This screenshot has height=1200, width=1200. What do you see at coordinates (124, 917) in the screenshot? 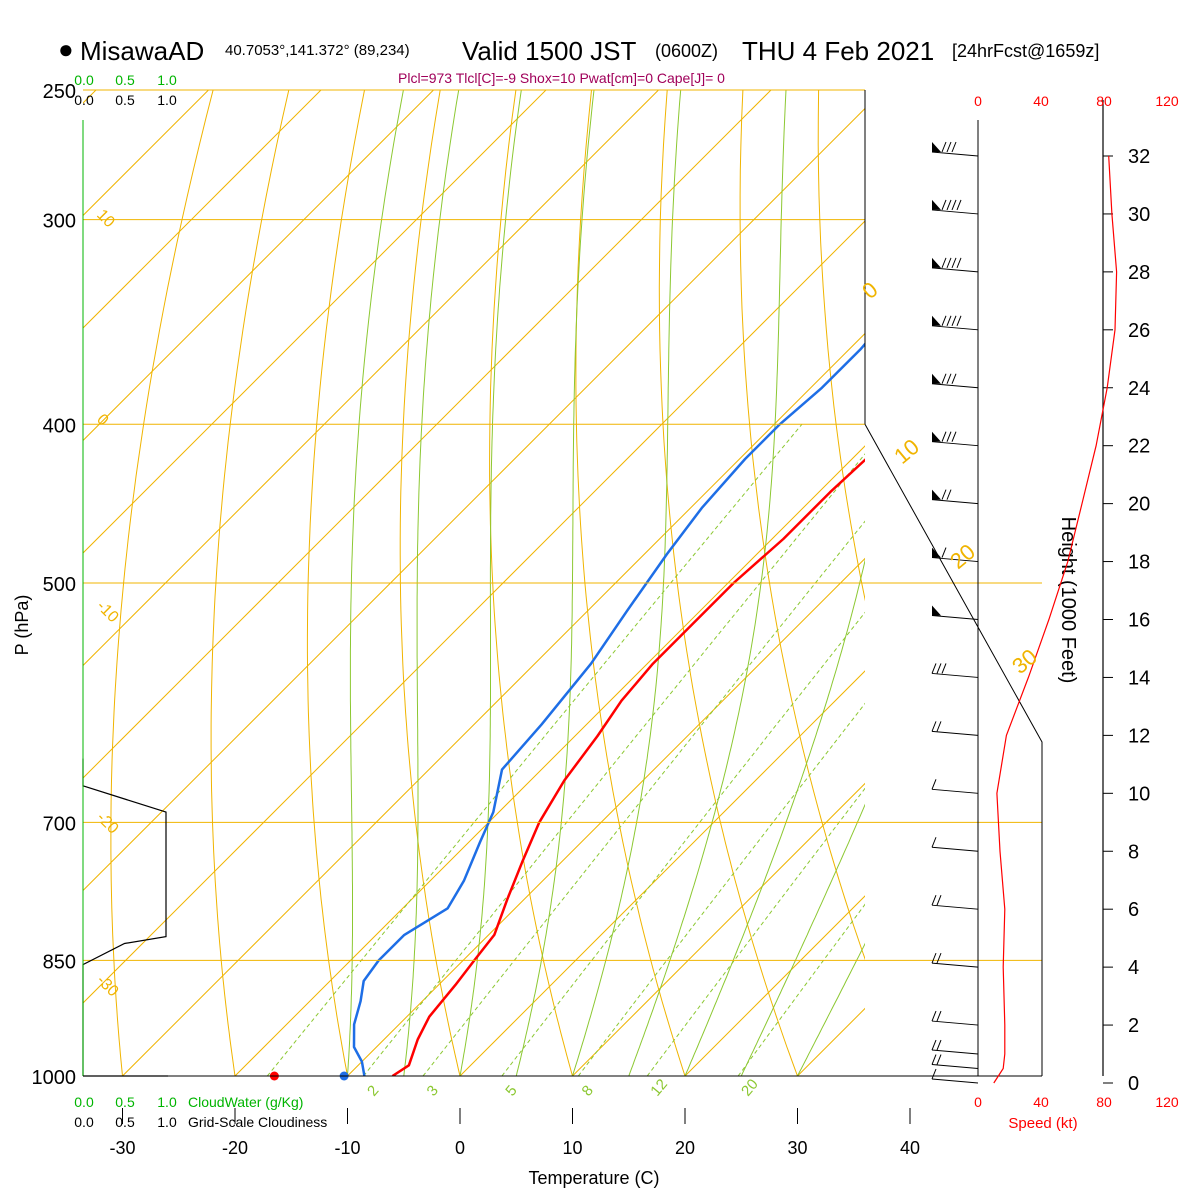
I see `cloudiness-profile-line` at bounding box center [124, 917].